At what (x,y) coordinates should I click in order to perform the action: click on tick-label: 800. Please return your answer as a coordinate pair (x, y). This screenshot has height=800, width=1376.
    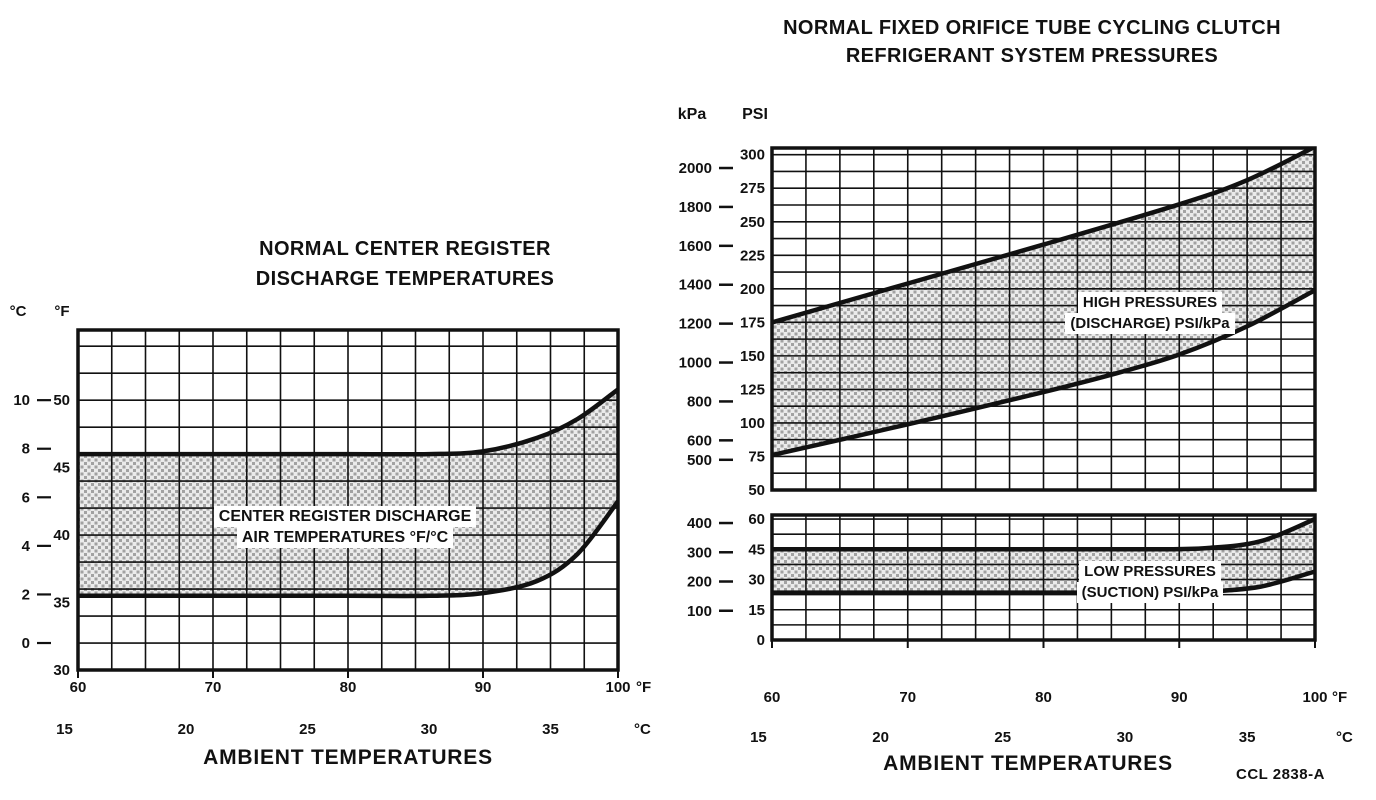
    Looking at the image, I should click on (699, 401).